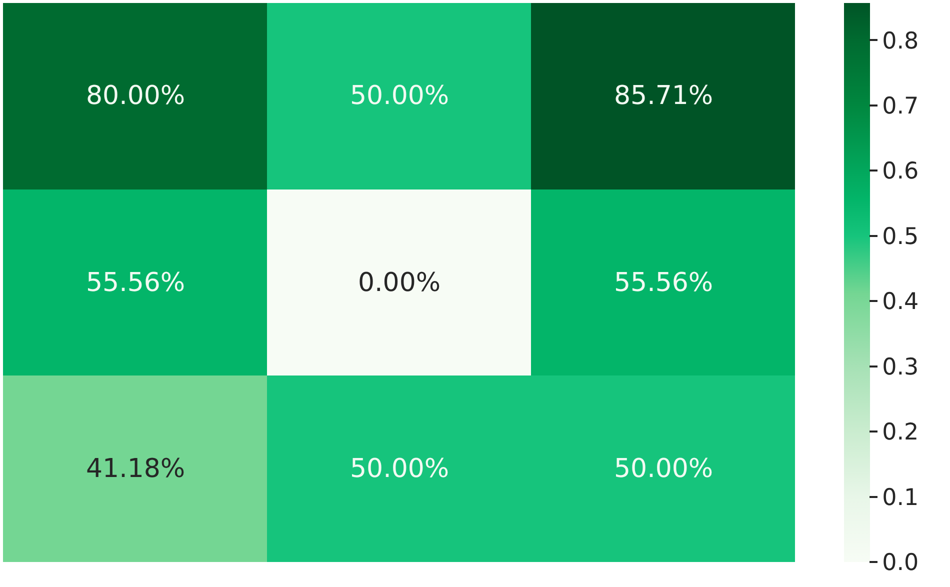  I want to click on color-bar-label: 0.7, so click(900, 107).